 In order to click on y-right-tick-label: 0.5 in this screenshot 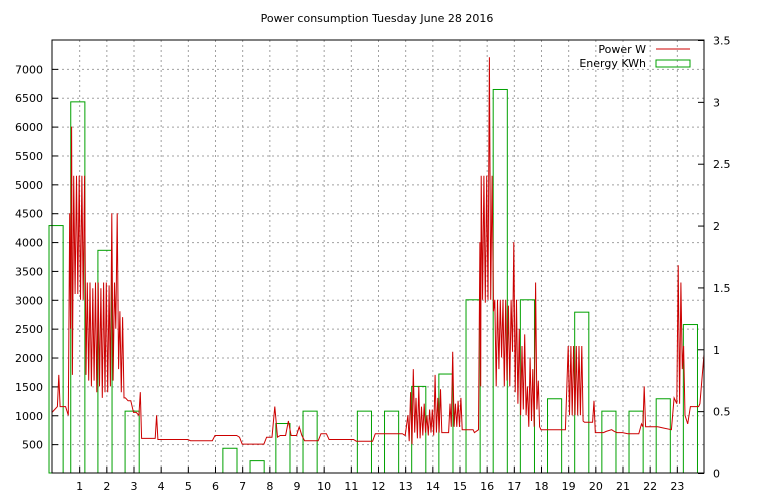, I will do `click(722, 412)`.